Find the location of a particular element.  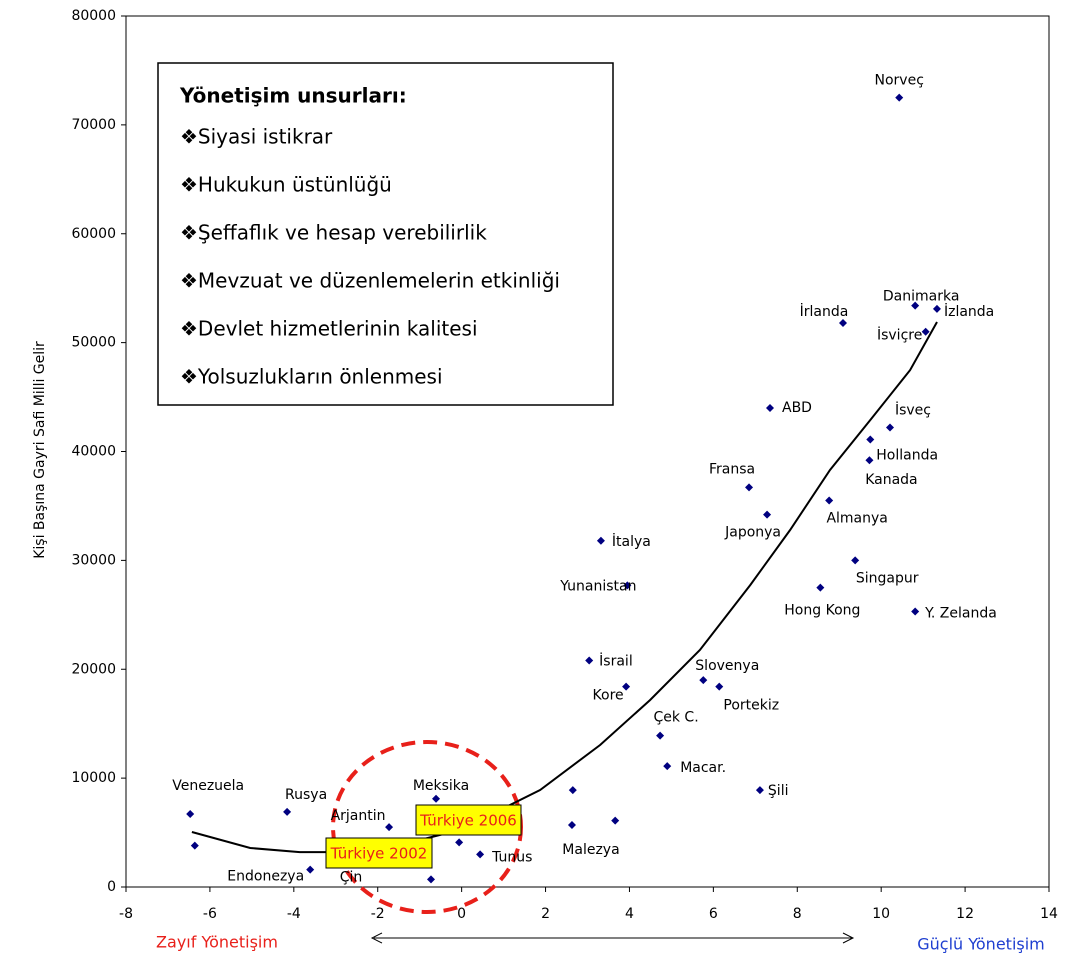

point-label: Y. Zelanda is located at coordinates (960, 614).